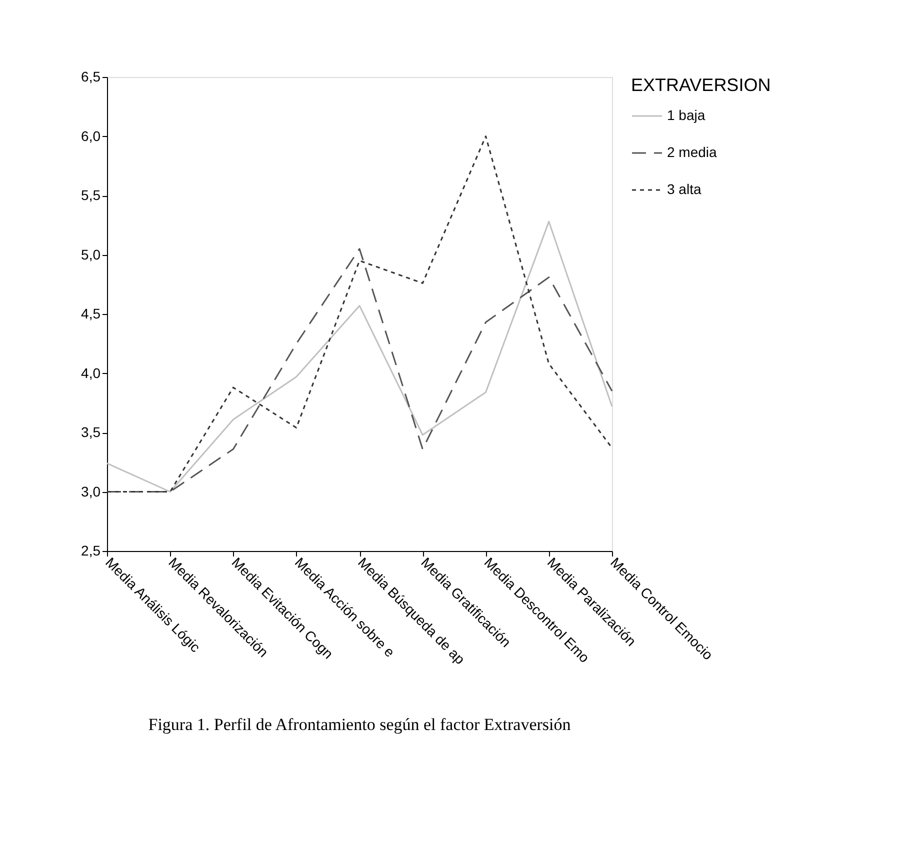 This screenshot has width=911, height=863. Describe the element at coordinates (91, 76) in the screenshot. I see `y-tick-label: 6,5` at that location.